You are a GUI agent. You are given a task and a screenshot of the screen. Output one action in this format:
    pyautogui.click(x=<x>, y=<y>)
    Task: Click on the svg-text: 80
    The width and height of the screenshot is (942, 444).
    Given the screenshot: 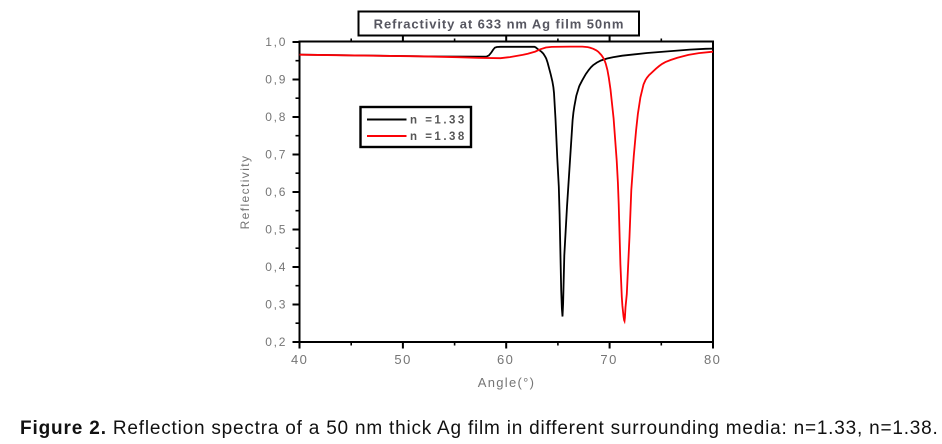 What is the action you would take?
    pyautogui.click(x=712, y=359)
    